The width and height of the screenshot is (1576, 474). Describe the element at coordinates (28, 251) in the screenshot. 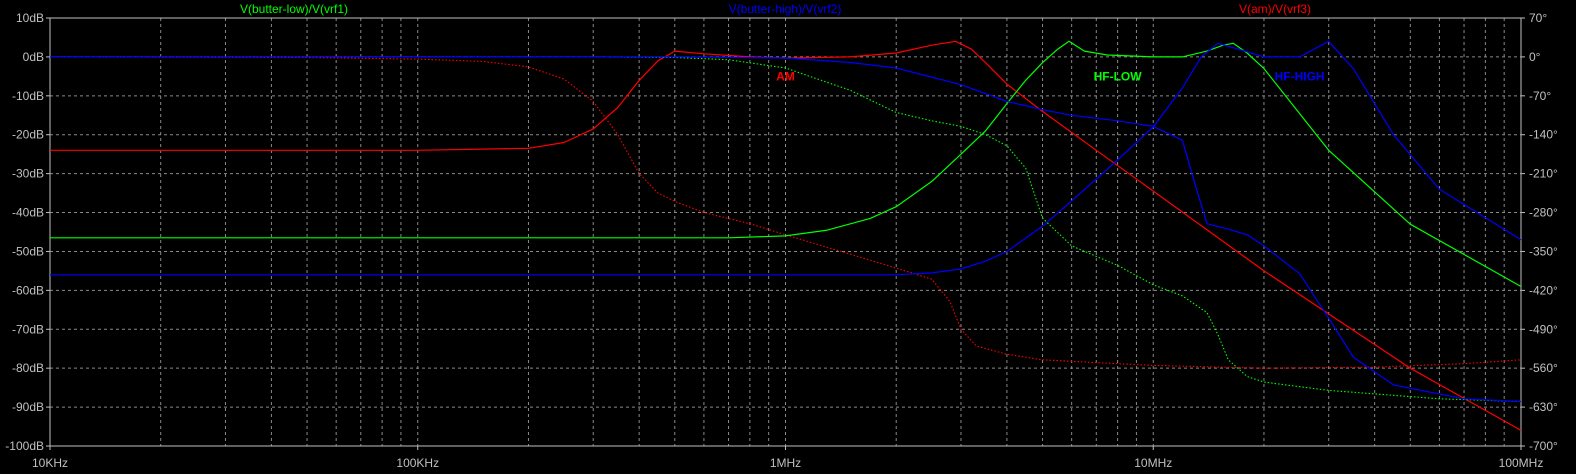

I see `y-left-tick-label: -50dB` at that location.